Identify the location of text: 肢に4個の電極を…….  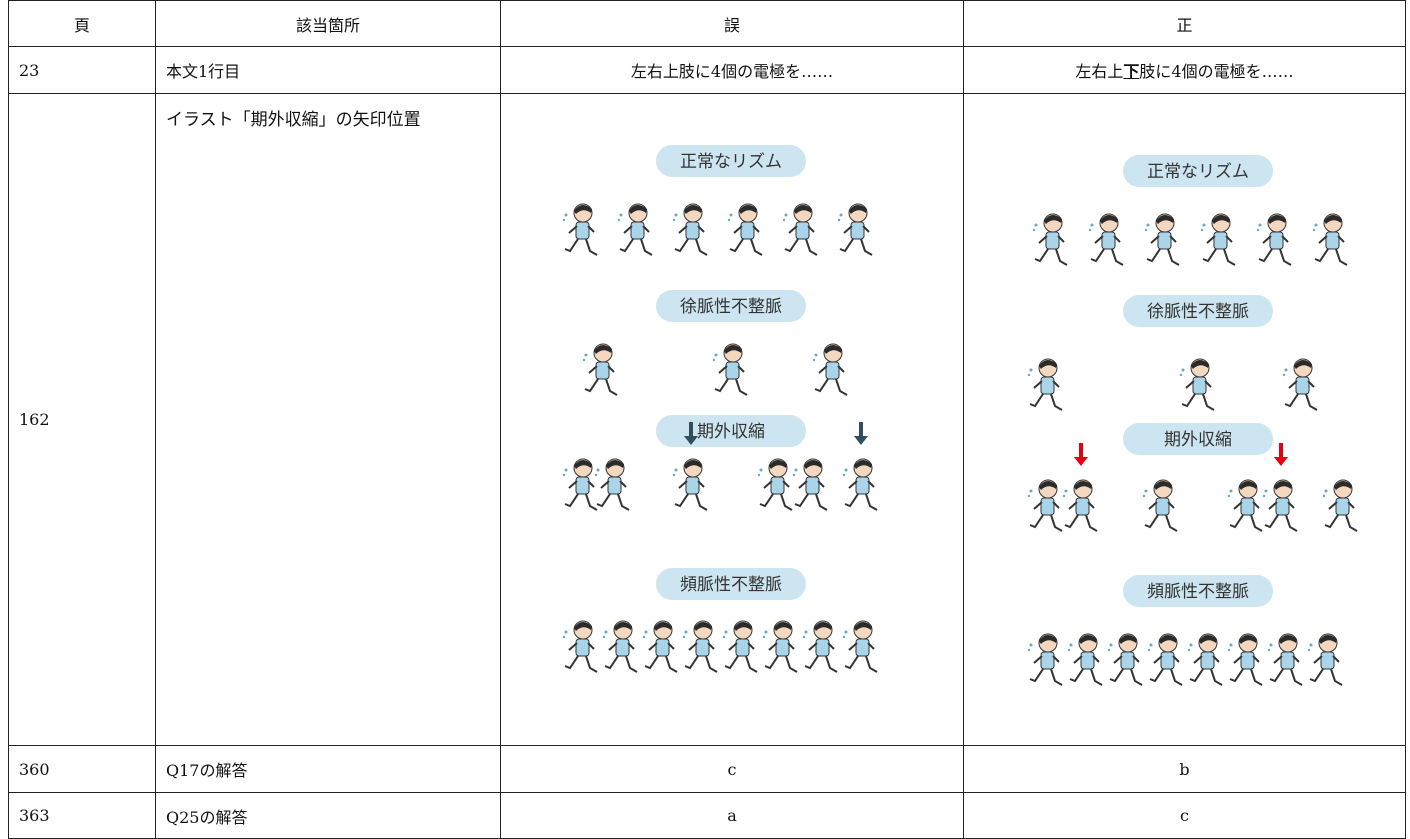
(1216, 71).